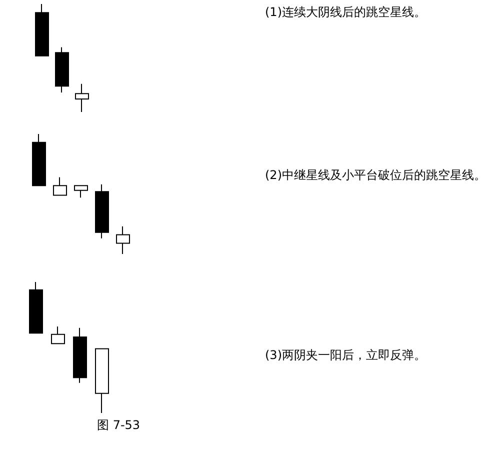  What do you see at coordinates (375, 175) in the screenshot?
I see `text: (2)中继星线及小平台破位后的跳空星线。` at bounding box center [375, 175].